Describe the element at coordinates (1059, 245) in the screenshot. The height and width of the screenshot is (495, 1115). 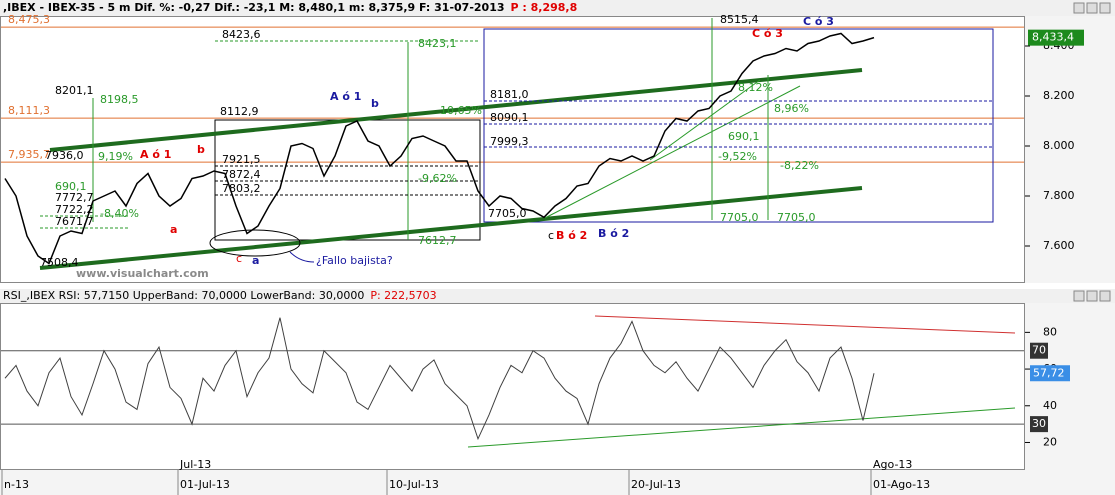
I see `y-tick-label: 7.600` at that location.